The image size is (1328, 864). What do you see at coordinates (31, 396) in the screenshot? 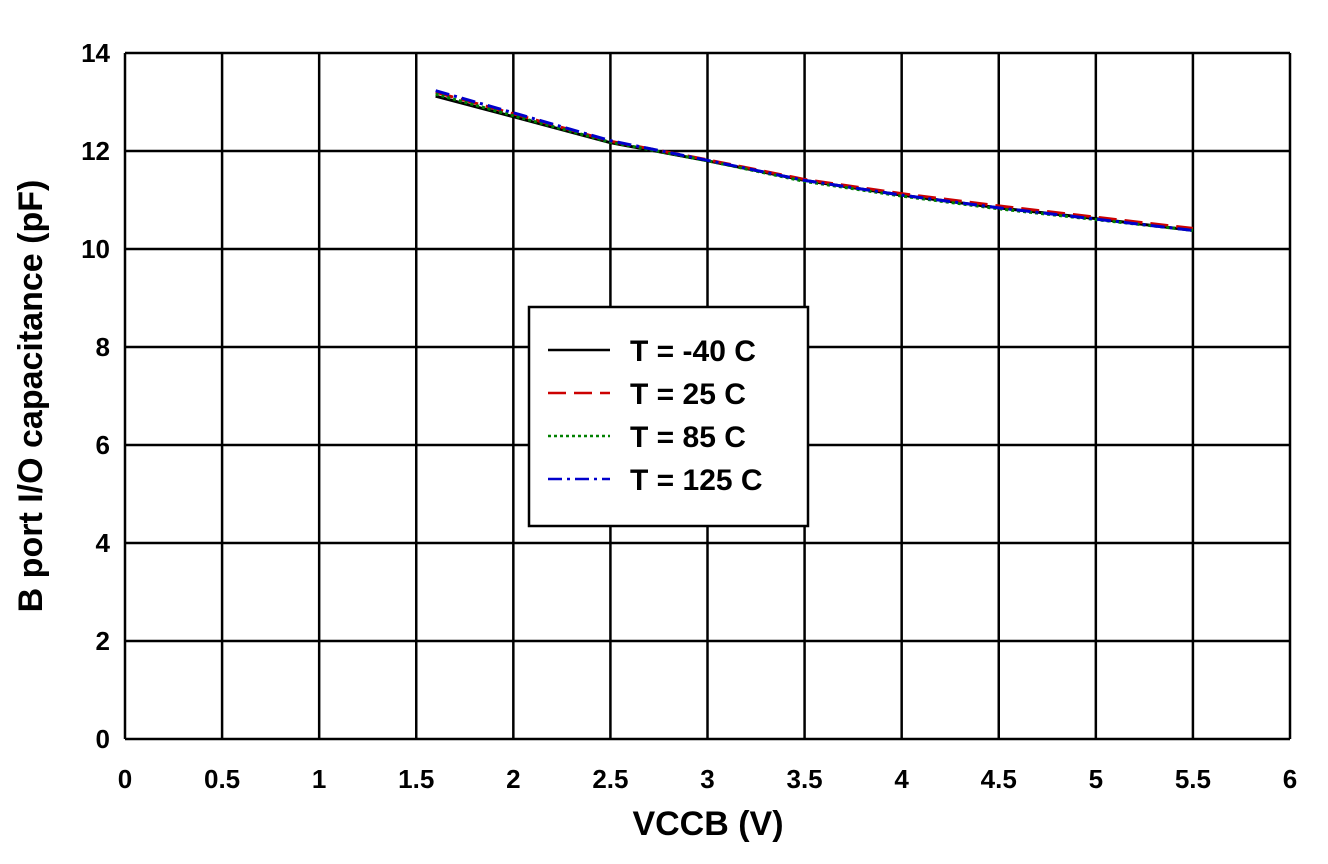
I see `y-axis-label: B port I/O capacitance (pF)` at bounding box center [31, 396].